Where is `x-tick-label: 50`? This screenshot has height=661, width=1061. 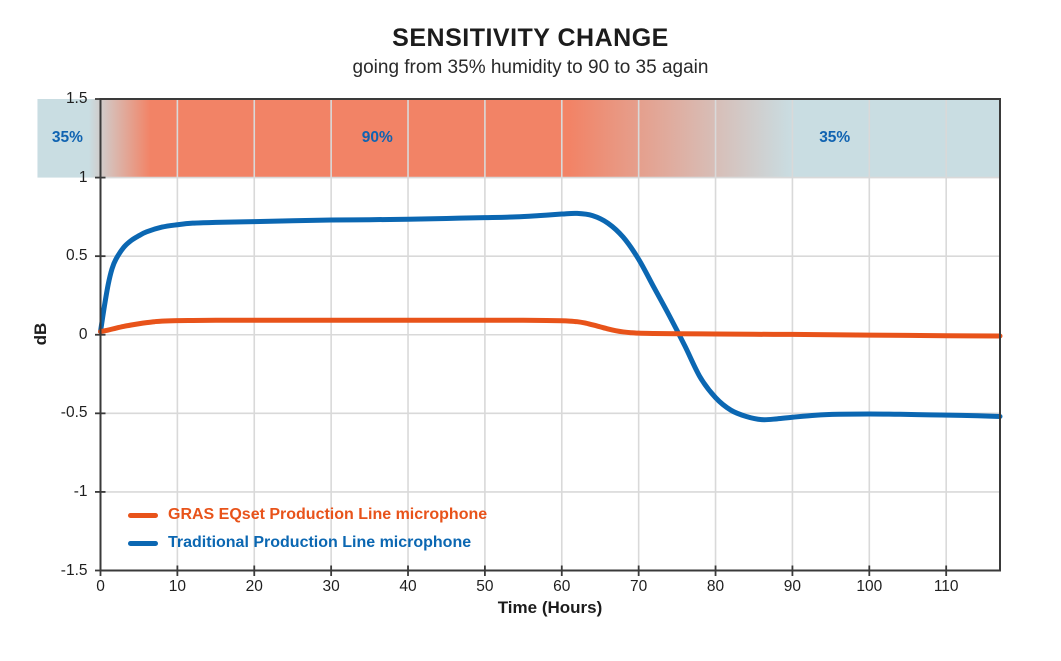
x-tick-label: 50 is located at coordinates (485, 586).